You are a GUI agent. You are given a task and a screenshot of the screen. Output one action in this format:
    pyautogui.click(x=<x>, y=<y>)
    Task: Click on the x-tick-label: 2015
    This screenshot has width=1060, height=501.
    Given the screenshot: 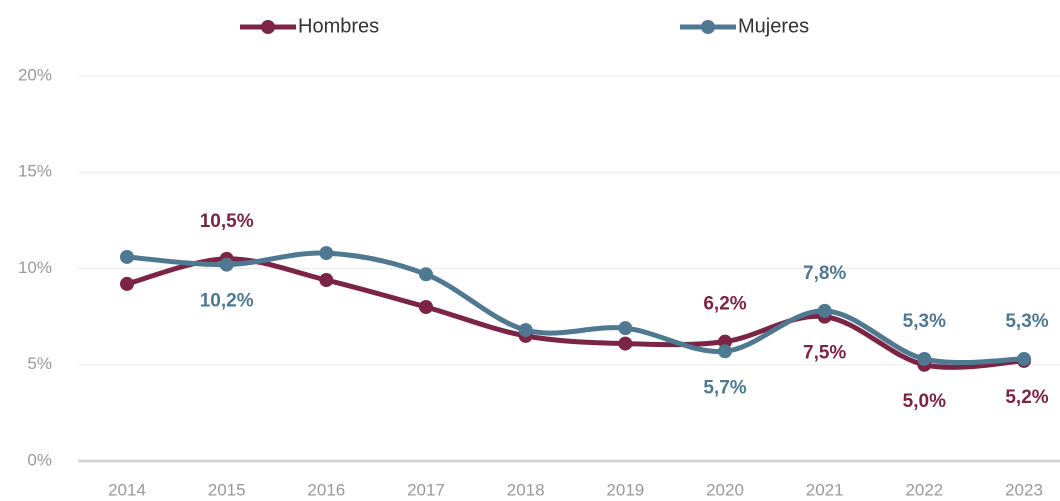 What is the action you would take?
    pyautogui.click(x=227, y=489)
    